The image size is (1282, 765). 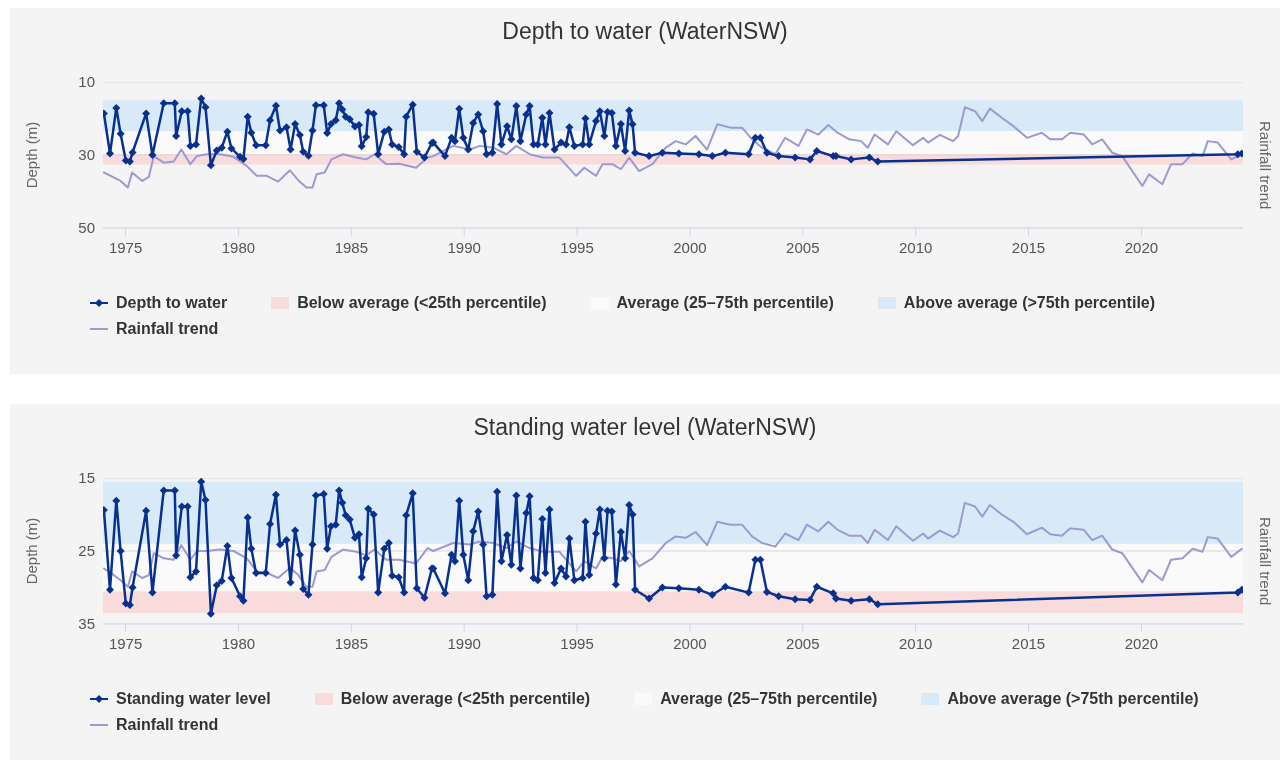 I want to click on y-tick-label: 10, so click(x=86, y=82).